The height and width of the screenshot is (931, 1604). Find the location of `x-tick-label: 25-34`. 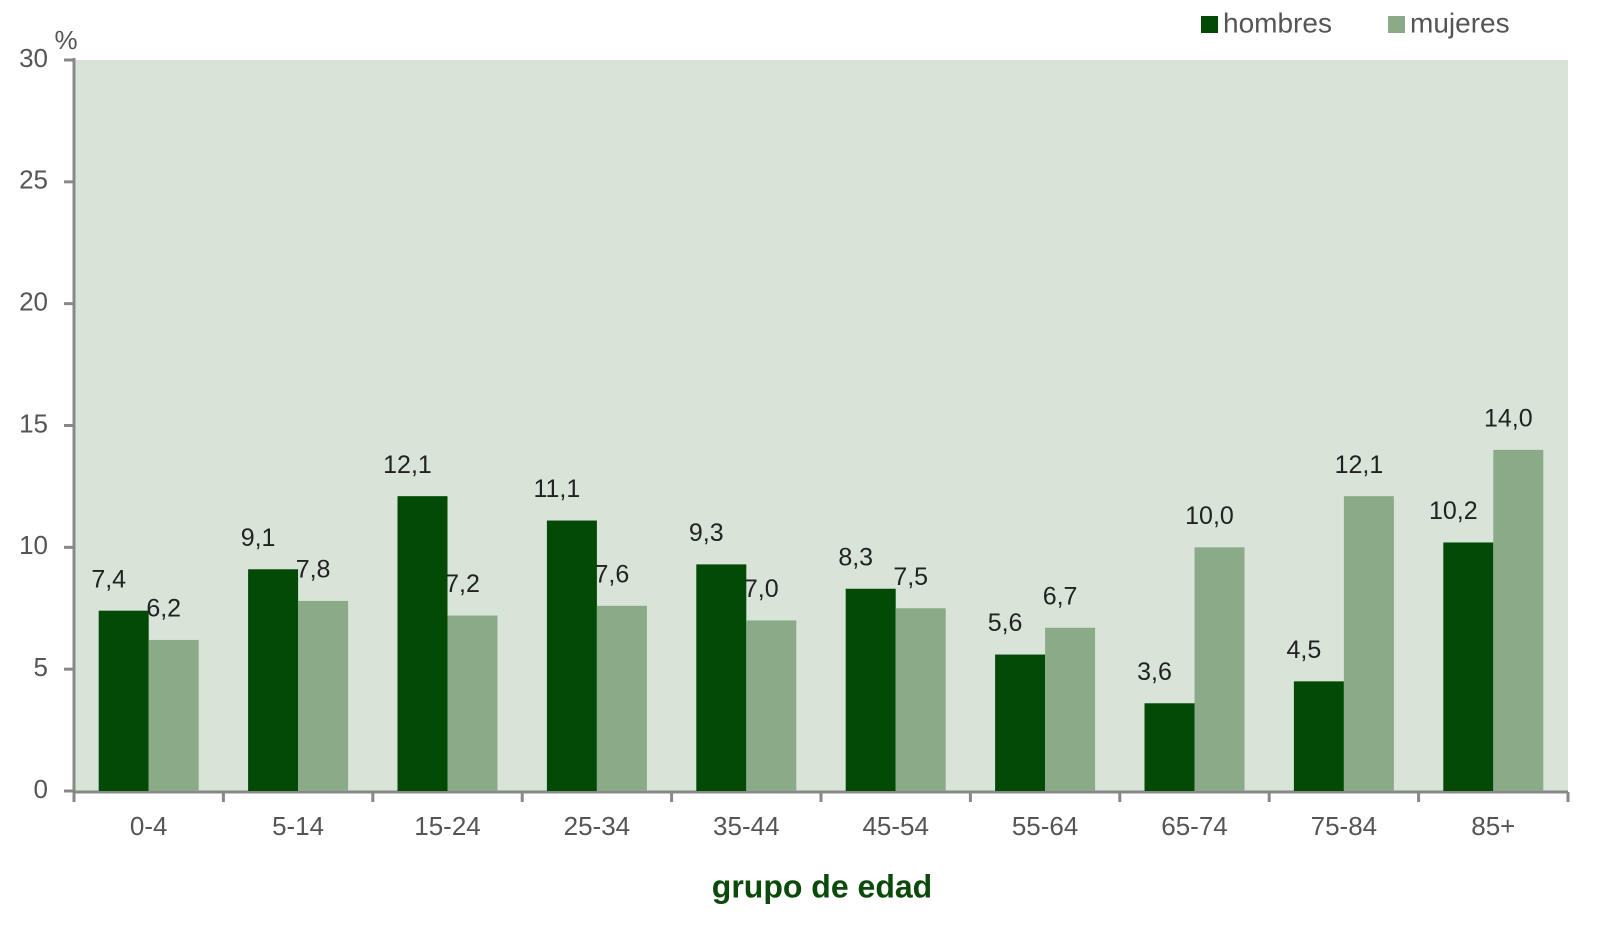

x-tick-label: 25-34 is located at coordinates (597, 826).